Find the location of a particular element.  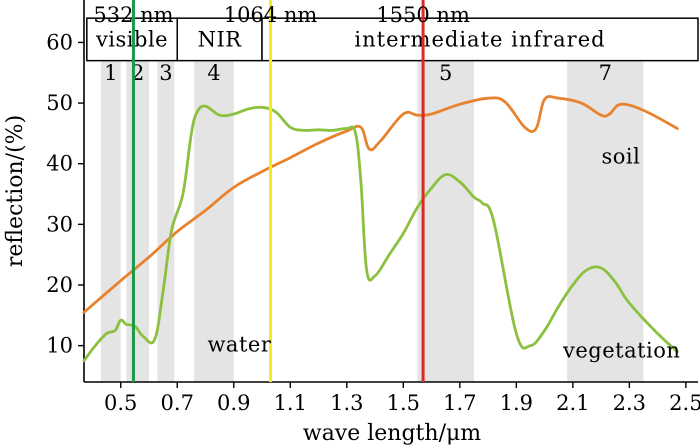

x-tick-label-4: 1.3 is located at coordinates (346, 403).